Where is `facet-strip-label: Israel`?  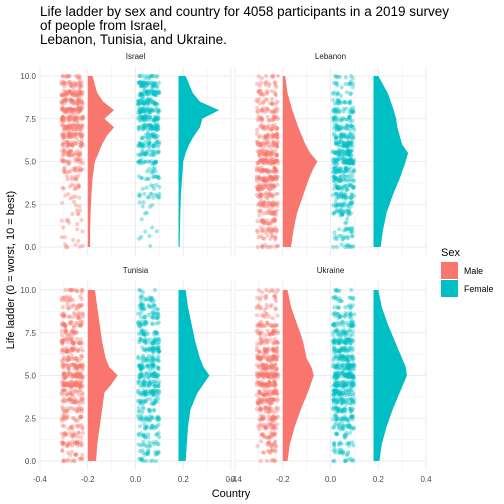 facet-strip-label: Israel is located at coordinates (136, 56).